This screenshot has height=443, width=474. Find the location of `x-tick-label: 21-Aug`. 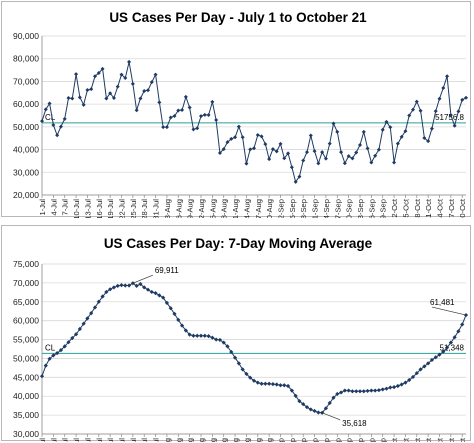

x-tick-label: 21-Aug is located at coordinates (235, 440).